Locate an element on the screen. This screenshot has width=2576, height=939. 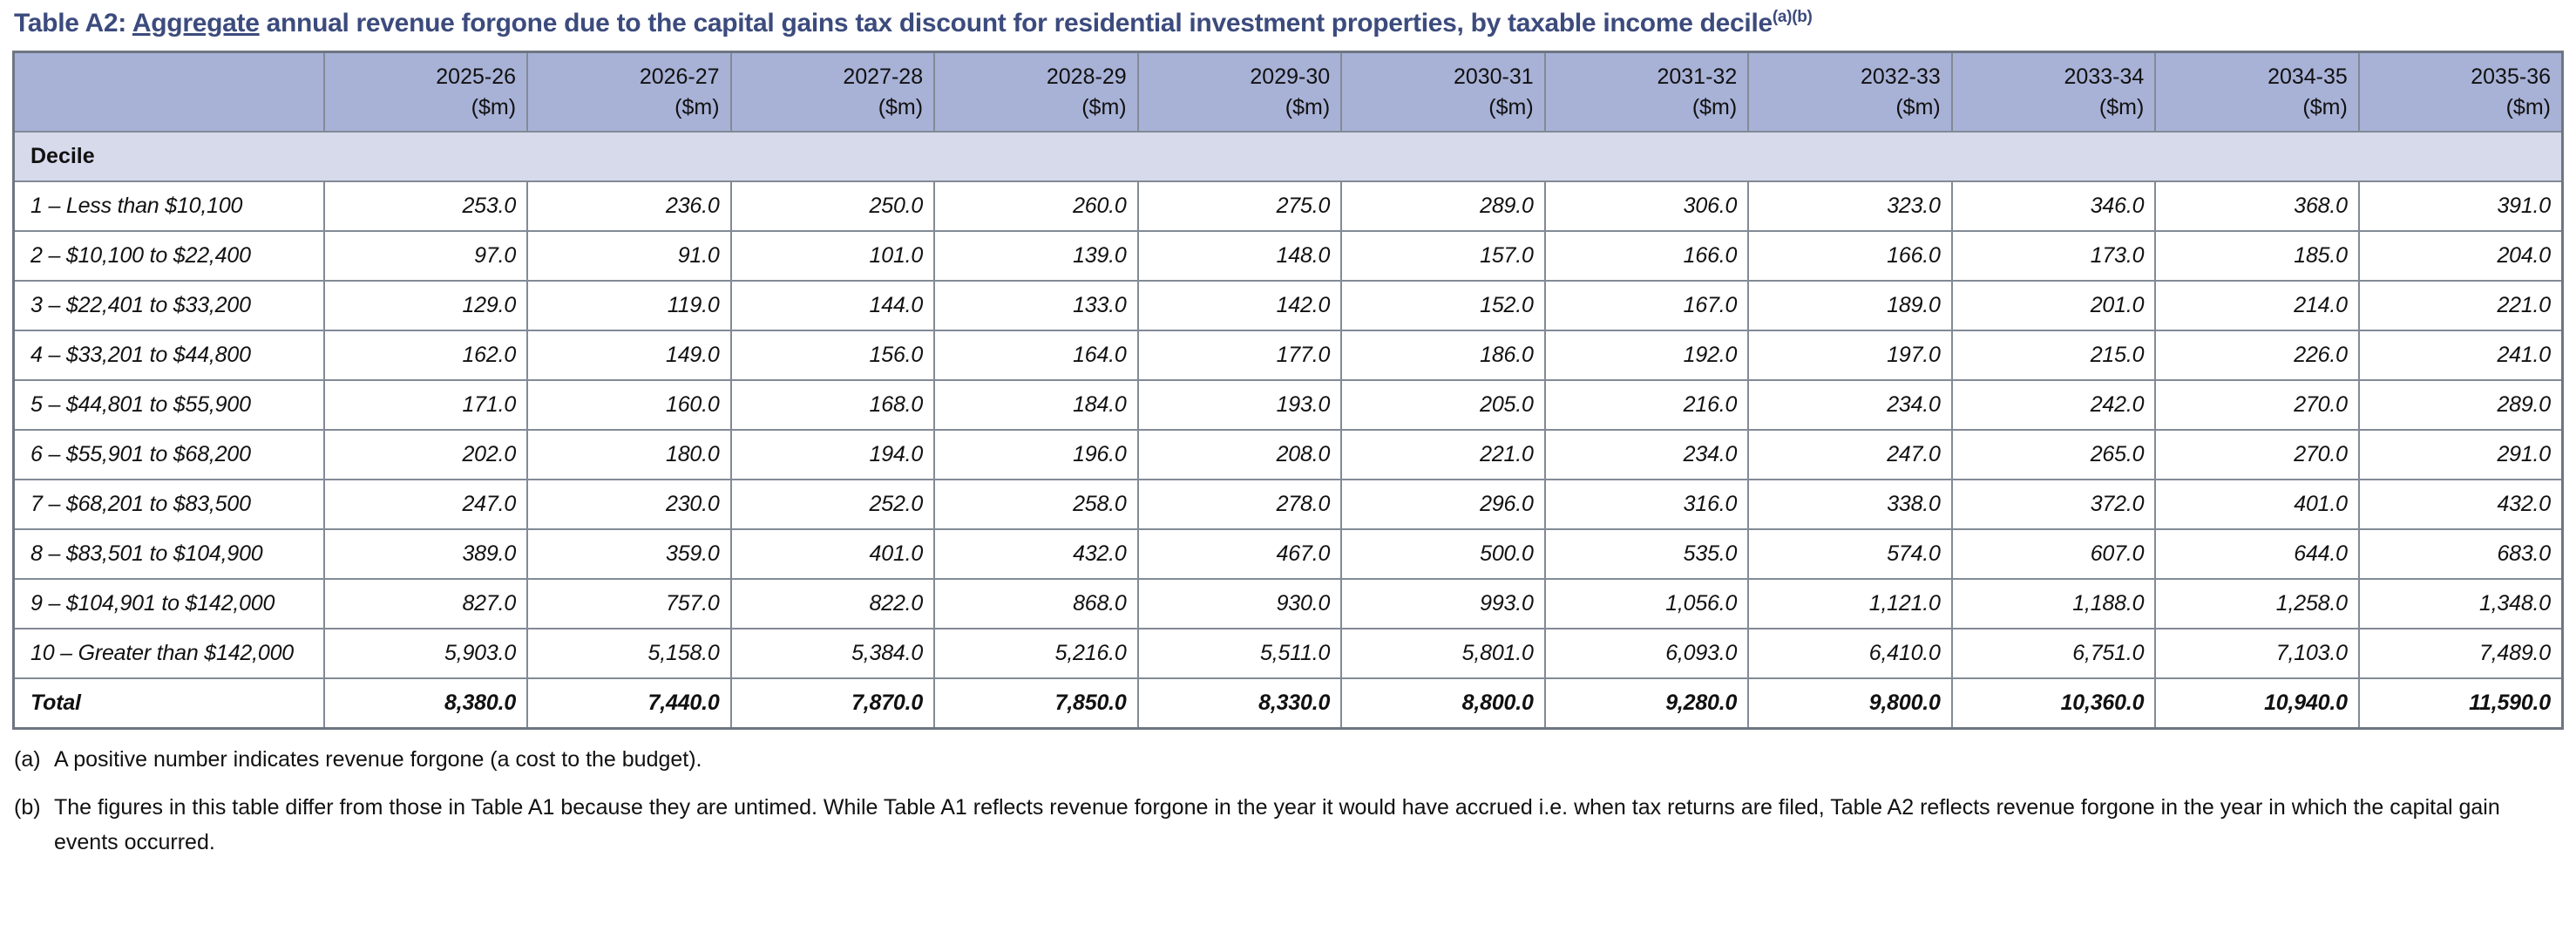
cell-value: 5,384.0 is located at coordinates (833, 653).